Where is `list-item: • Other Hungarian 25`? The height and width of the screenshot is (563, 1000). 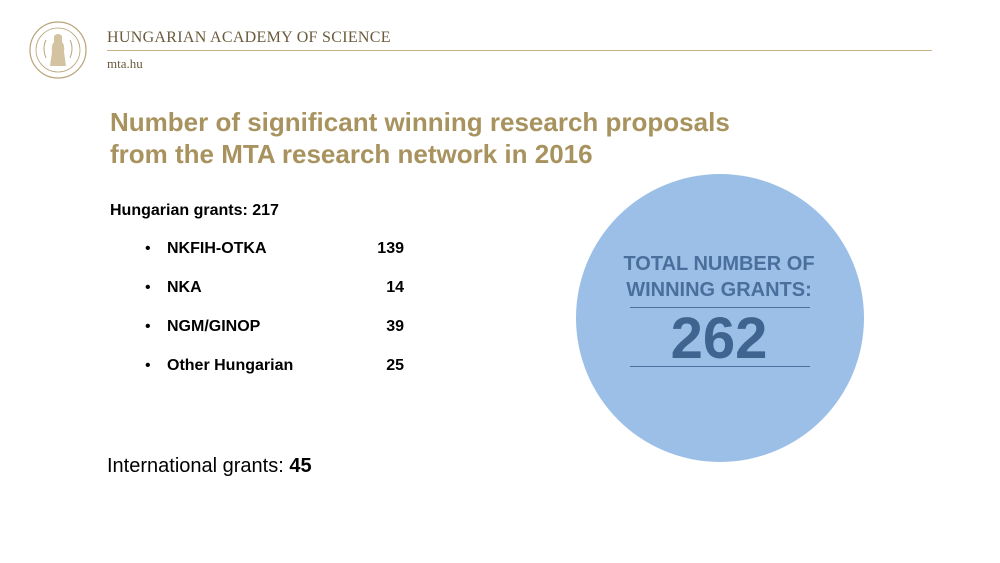
list-item: • Other Hungarian 25 is located at coordinates (280, 376).